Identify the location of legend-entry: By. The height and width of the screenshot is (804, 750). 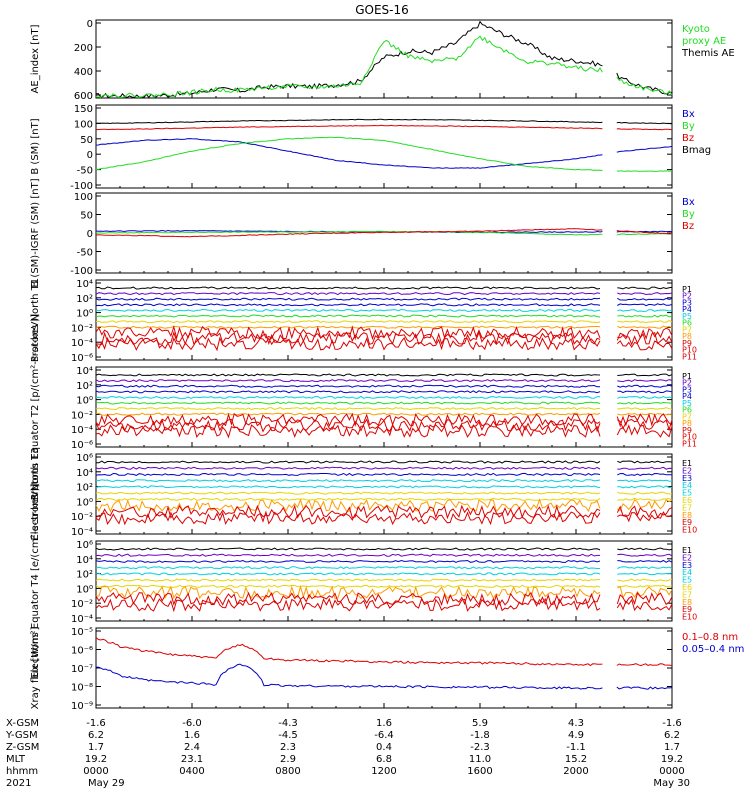
(688, 214).